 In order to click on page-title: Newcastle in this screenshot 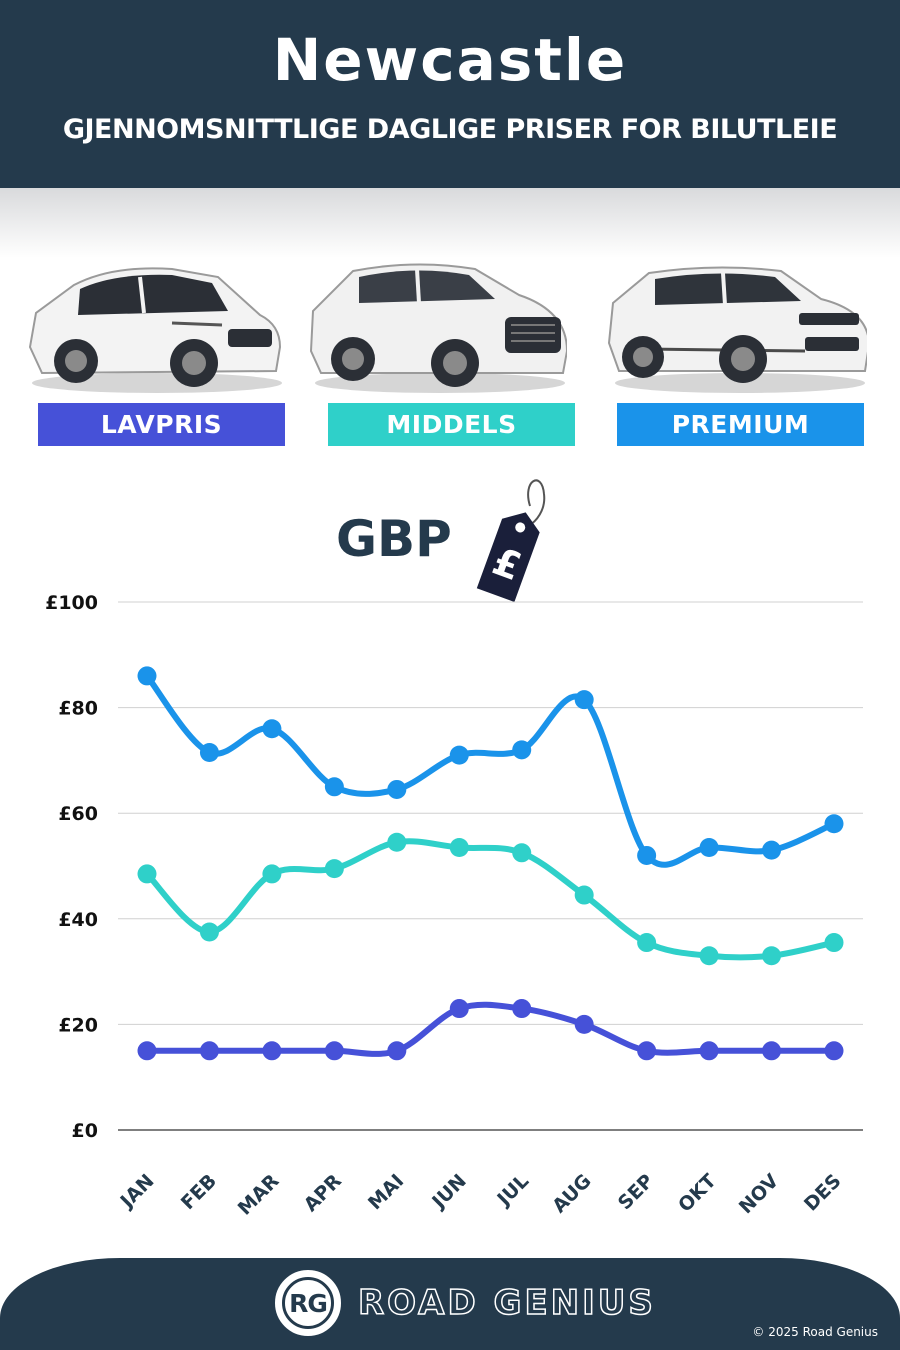, I will do `click(450, 60)`.